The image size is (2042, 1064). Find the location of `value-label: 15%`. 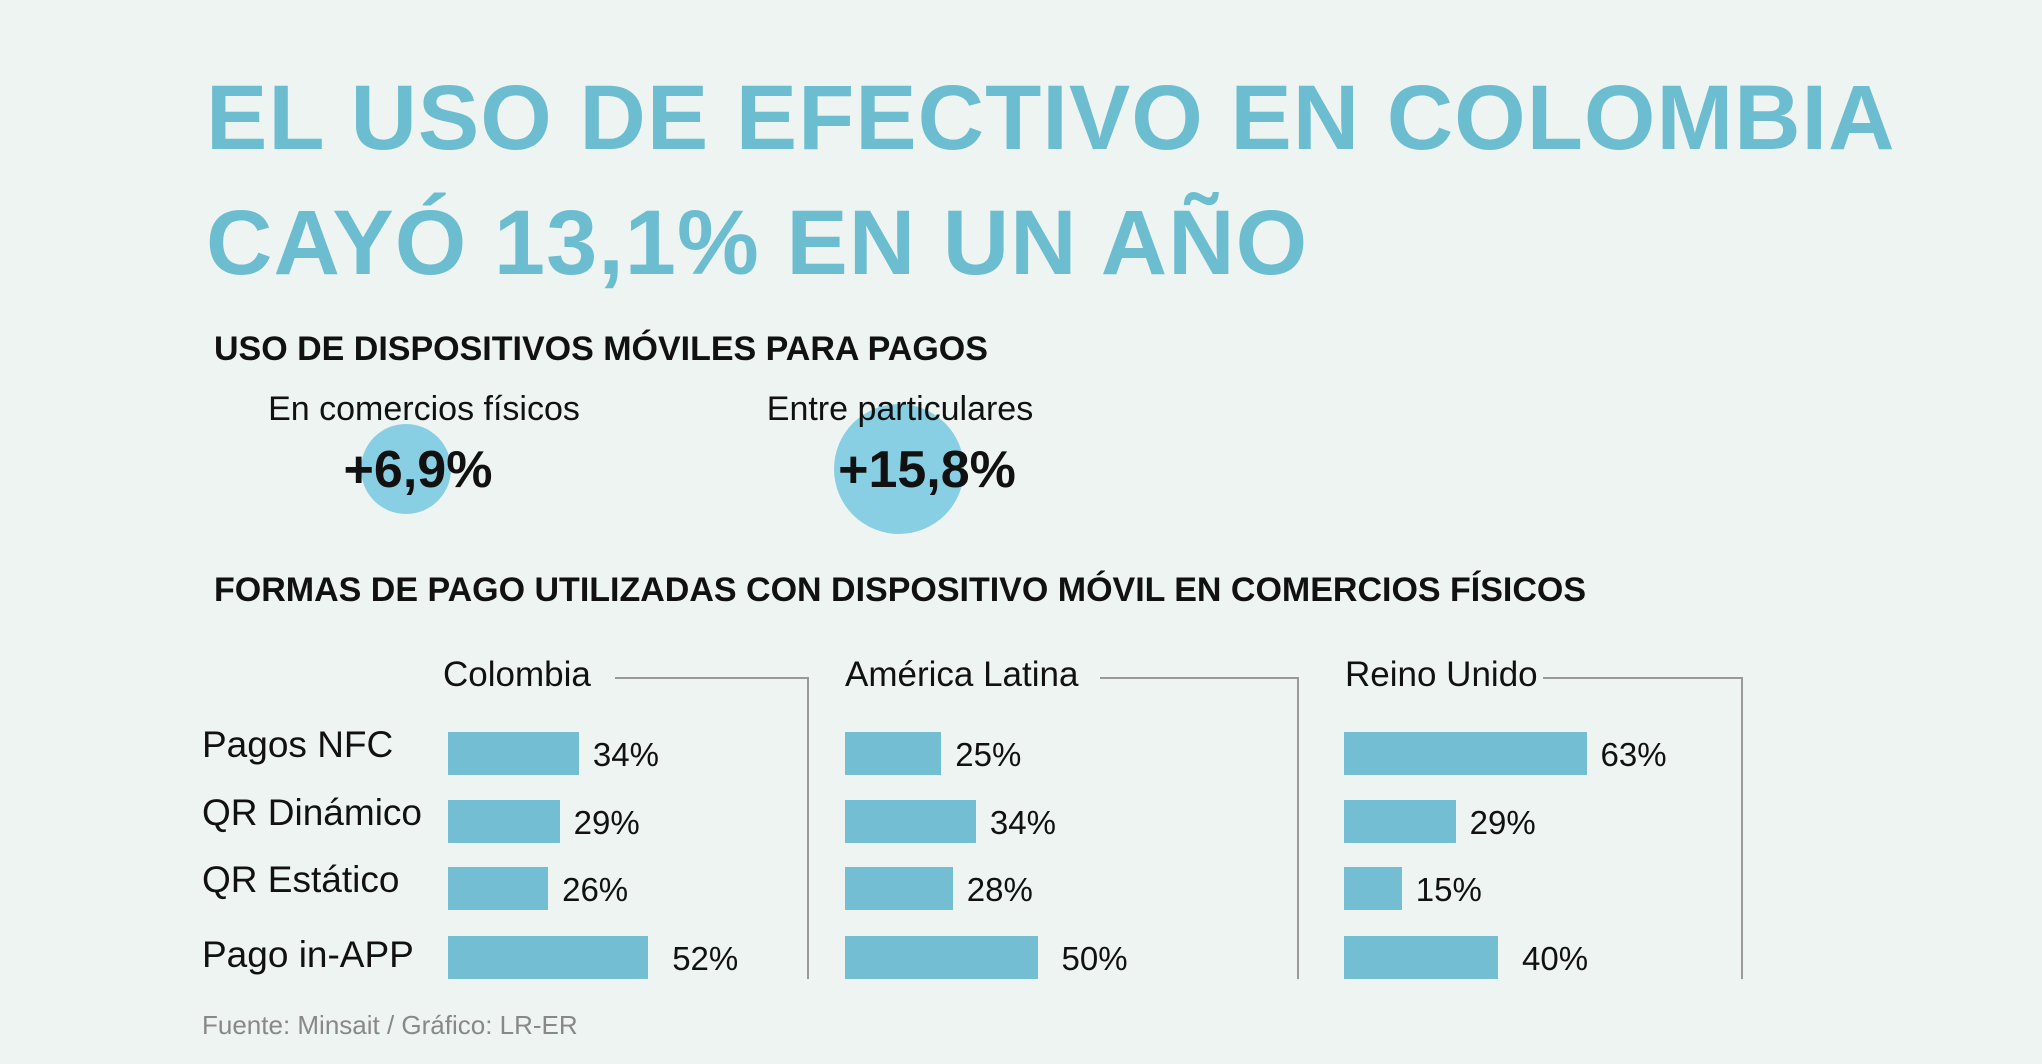

value-label: 15% is located at coordinates (1448, 889).